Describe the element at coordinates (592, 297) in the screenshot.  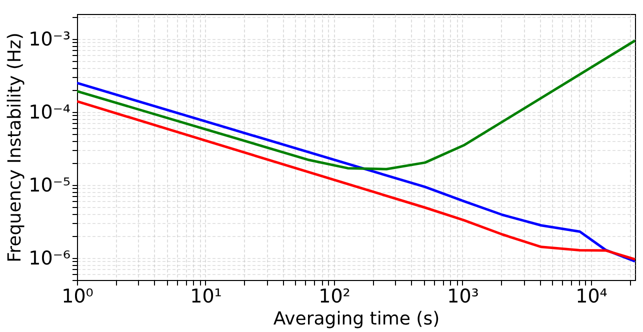
I see `x-tick-label: 10⁴` at that location.